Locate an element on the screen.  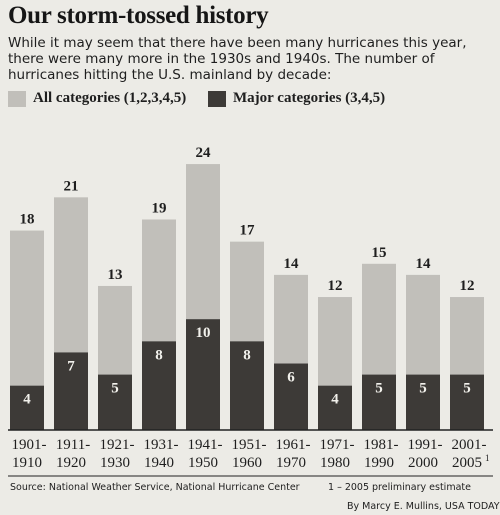
data-label-all-1911-1920: 21 is located at coordinates (71, 186).